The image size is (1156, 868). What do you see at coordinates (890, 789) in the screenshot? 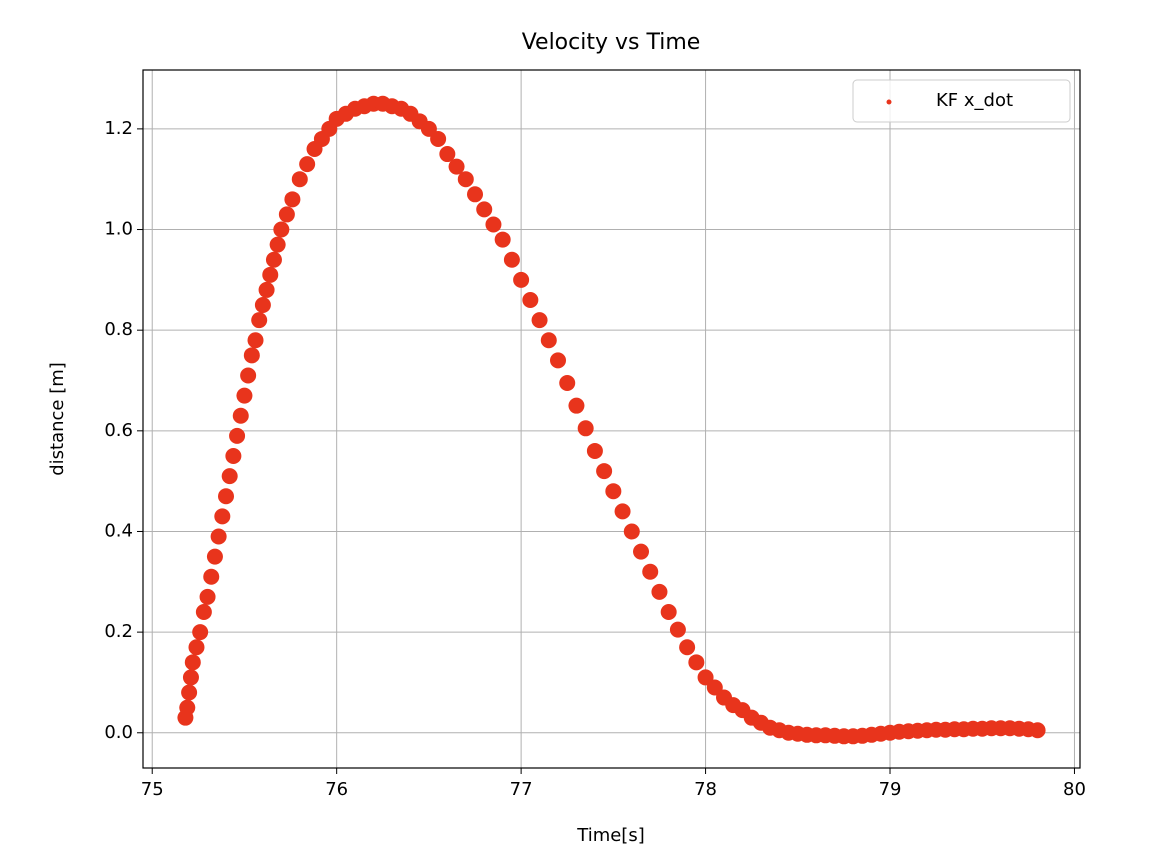
I see `x-tick-label: 79` at bounding box center [890, 789].